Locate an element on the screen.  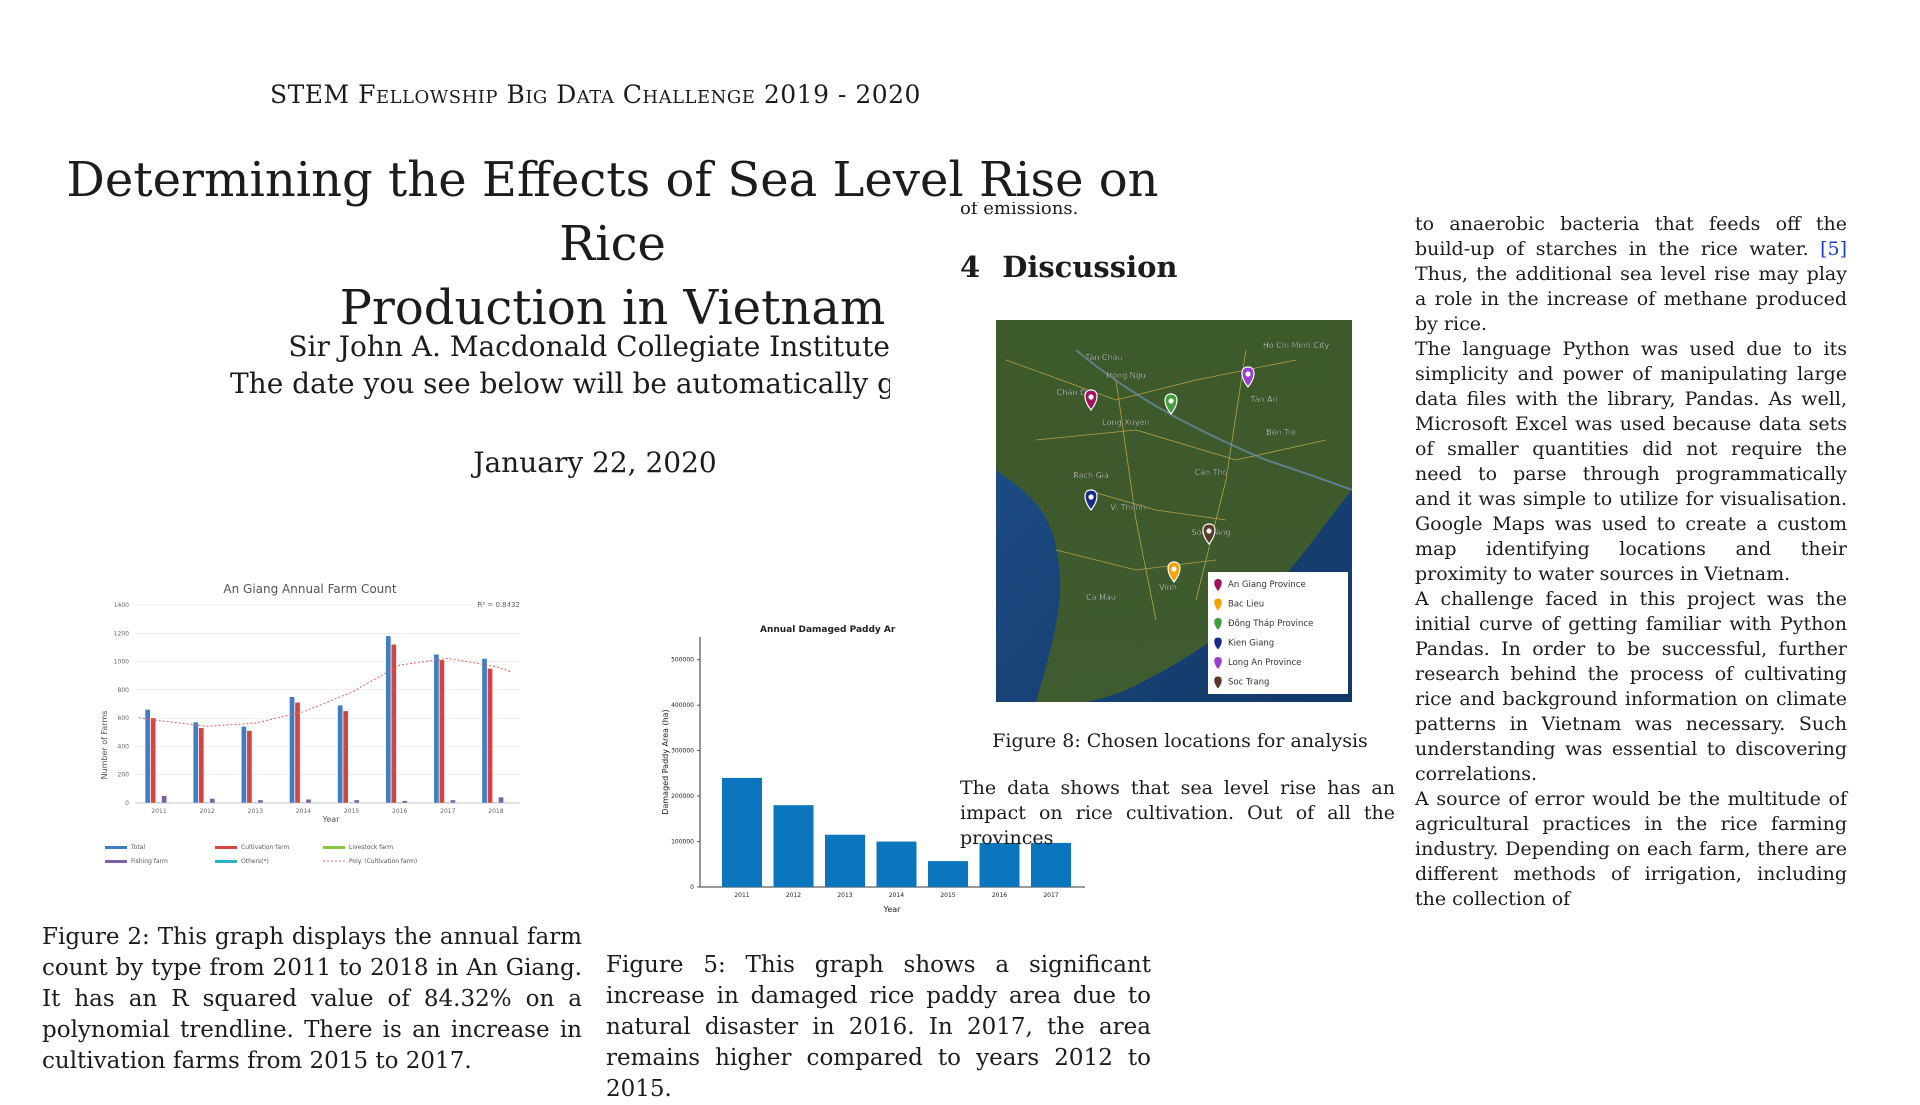
fig2-xtick: 2017 is located at coordinates (447, 811).